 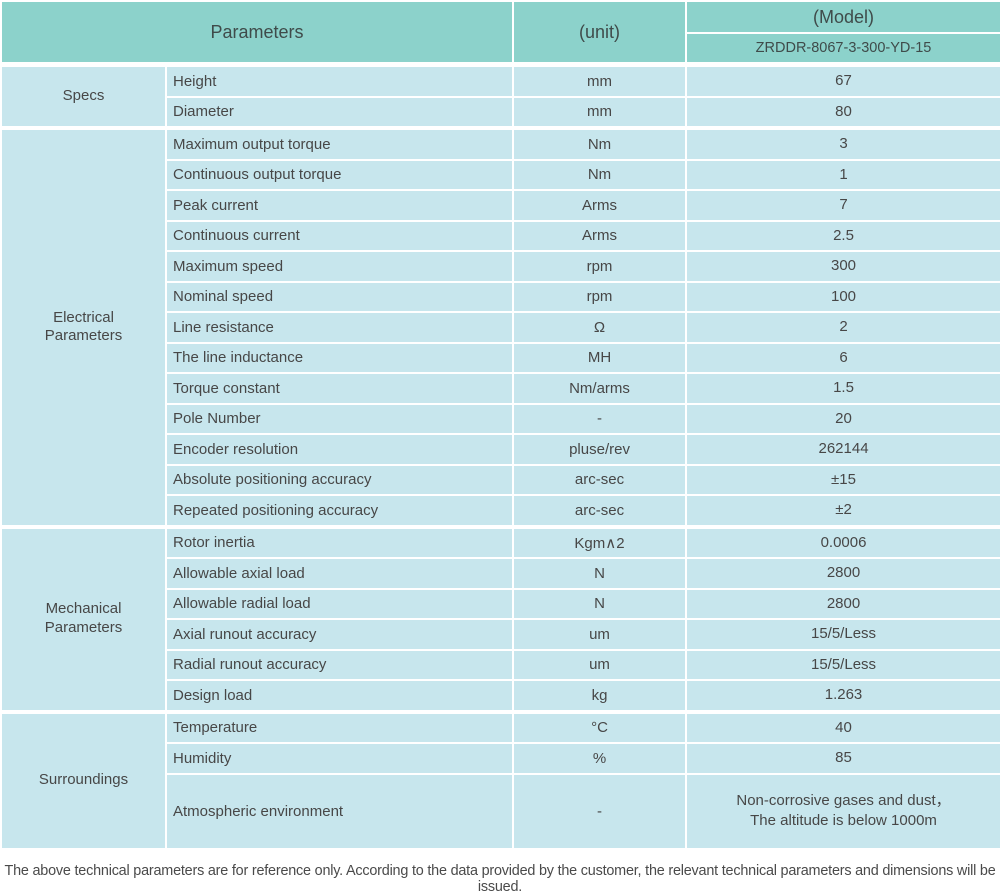 What do you see at coordinates (842, 696) in the screenshot?
I see `param-value: 1.263` at bounding box center [842, 696].